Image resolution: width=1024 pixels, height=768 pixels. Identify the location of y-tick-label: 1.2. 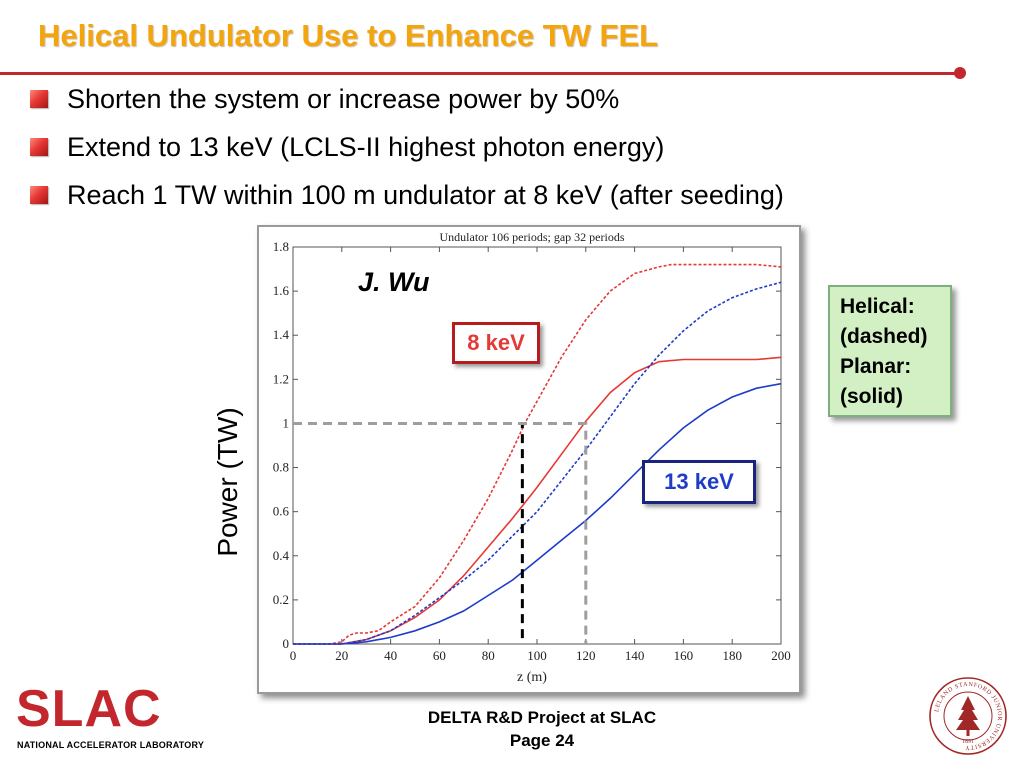
(281, 378).